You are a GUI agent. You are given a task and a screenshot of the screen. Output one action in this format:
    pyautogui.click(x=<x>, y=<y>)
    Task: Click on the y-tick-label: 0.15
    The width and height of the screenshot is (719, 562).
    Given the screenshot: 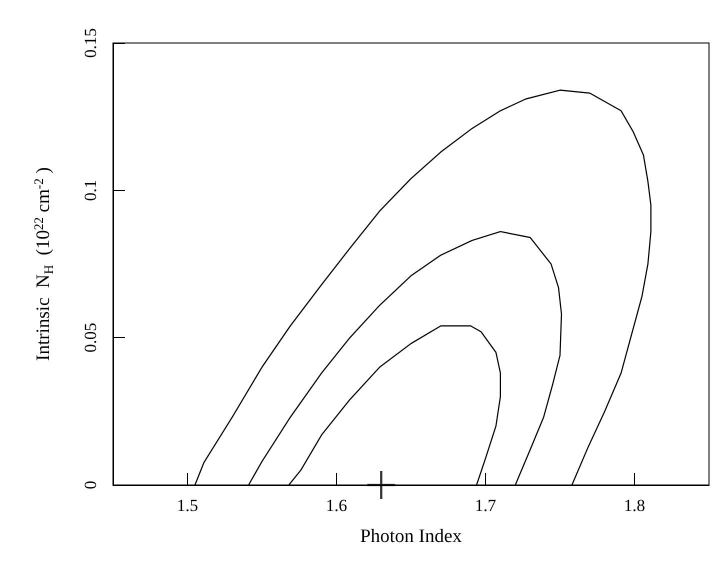 What is the action you would take?
    pyautogui.click(x=90, y=43)
    